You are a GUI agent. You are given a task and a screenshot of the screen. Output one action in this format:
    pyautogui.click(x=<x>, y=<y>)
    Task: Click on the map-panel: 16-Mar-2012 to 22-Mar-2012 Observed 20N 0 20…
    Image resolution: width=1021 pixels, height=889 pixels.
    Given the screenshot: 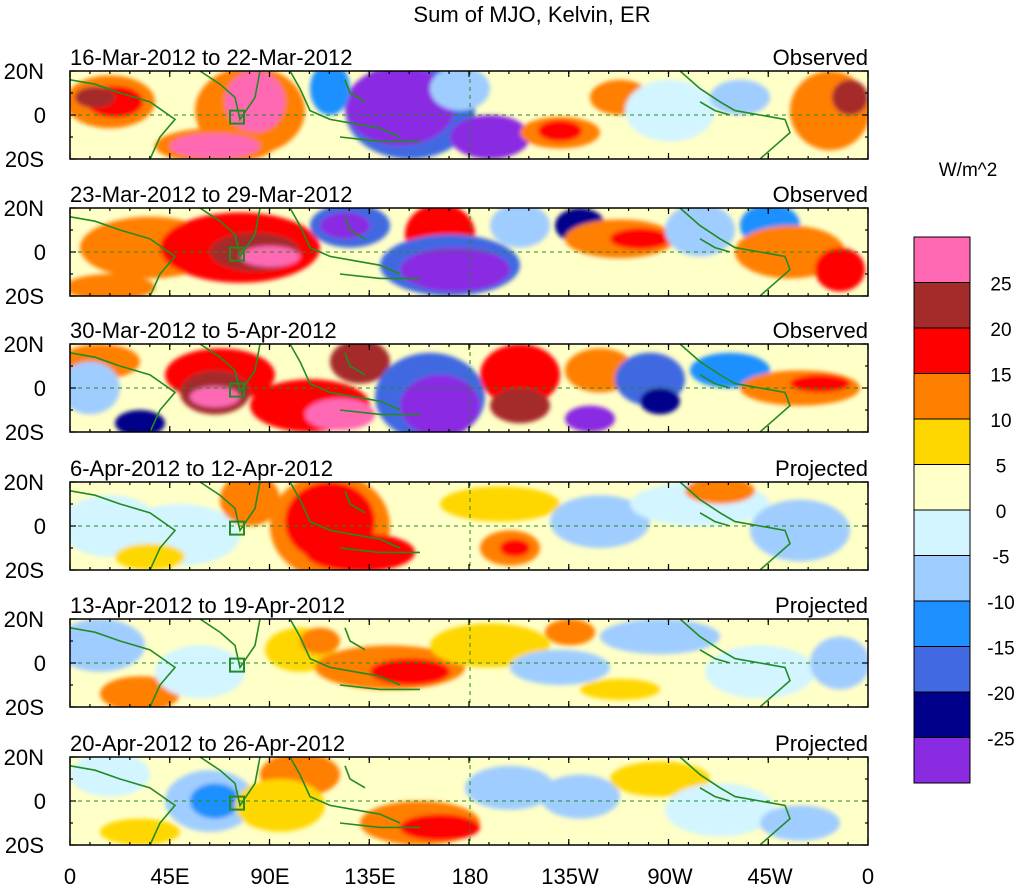 What is the action you would take?
    pyautogui.click(x=436, y=108)
    